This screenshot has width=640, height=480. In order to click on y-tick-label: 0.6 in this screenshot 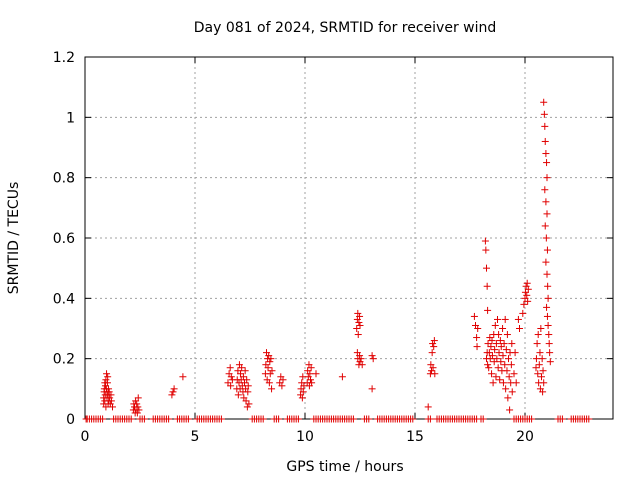, I will do `click(64, 239)`.